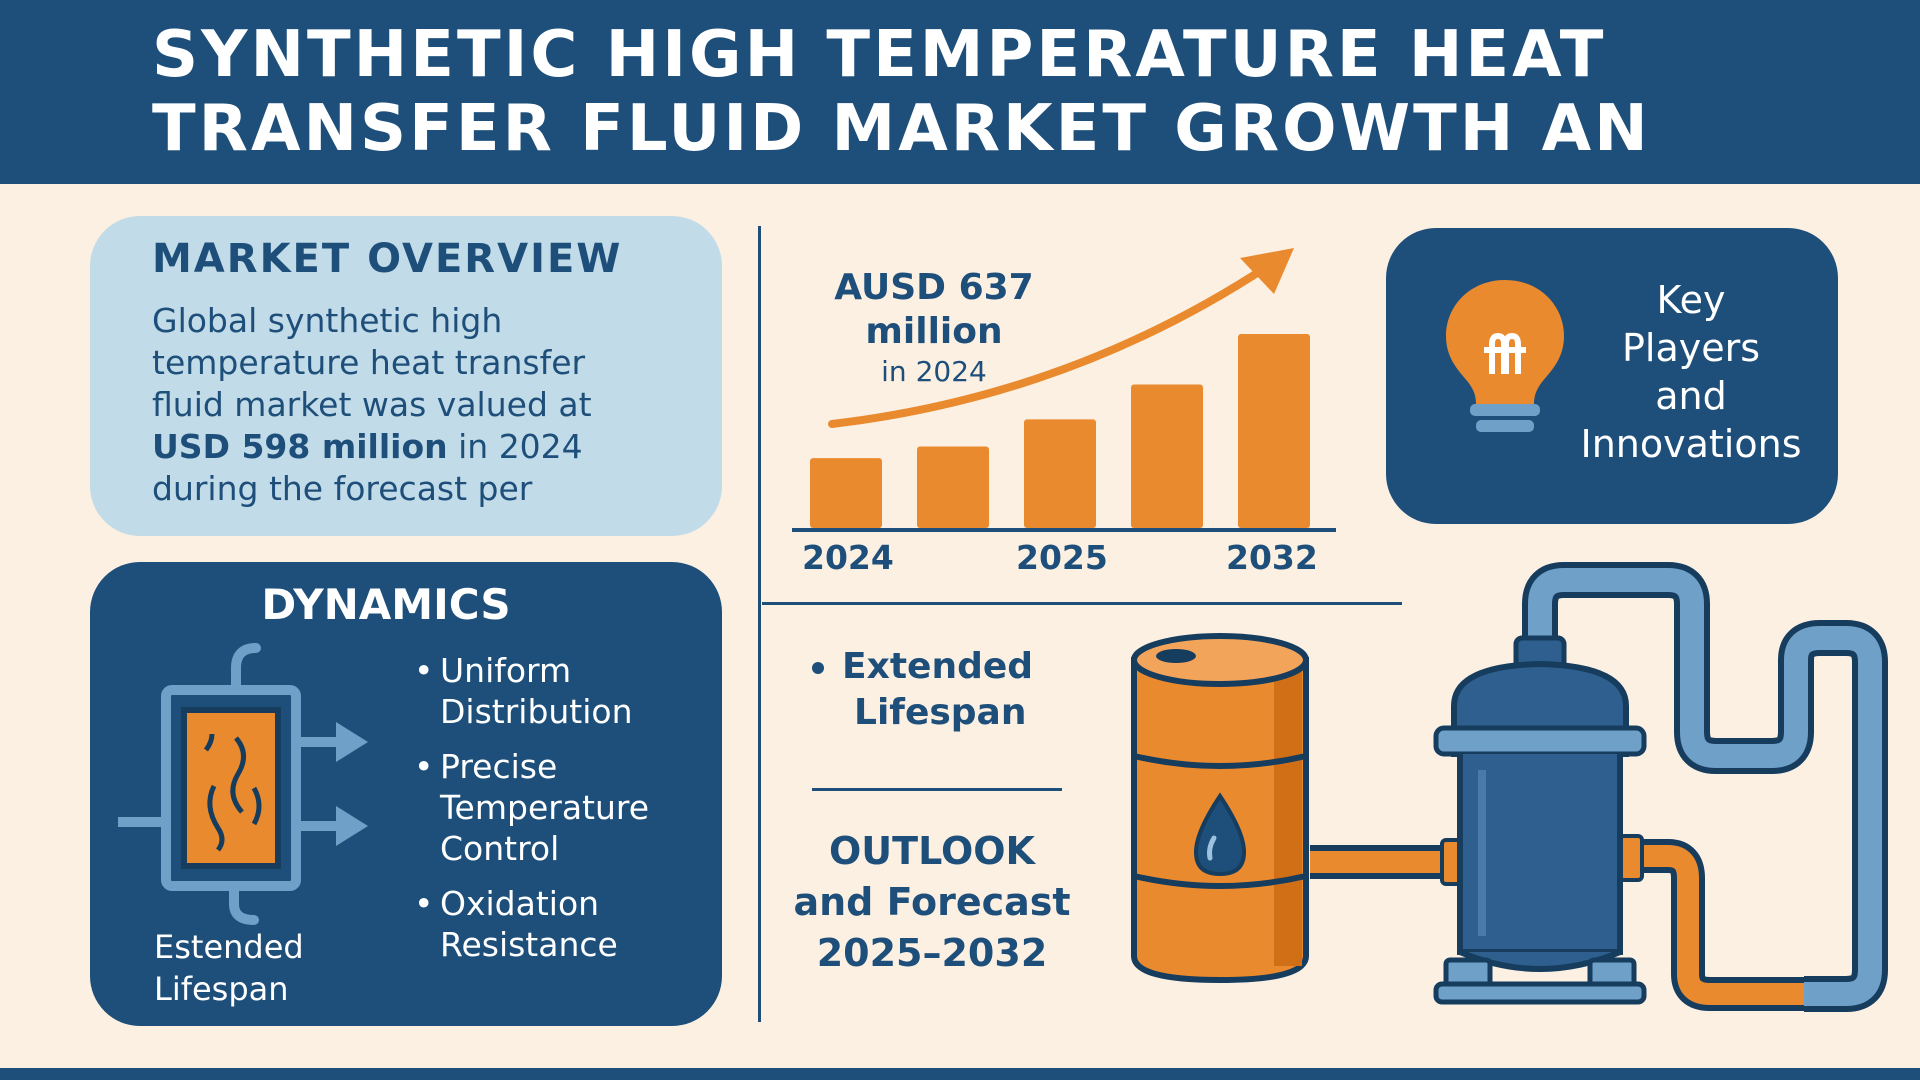 This screenshot has width=1920, height=1080. What do you see at coordinates (387, 259) in the screenshot?
I see `market-overview-heading: MARKET OVERVIEW` at bounding box center [387, 259].